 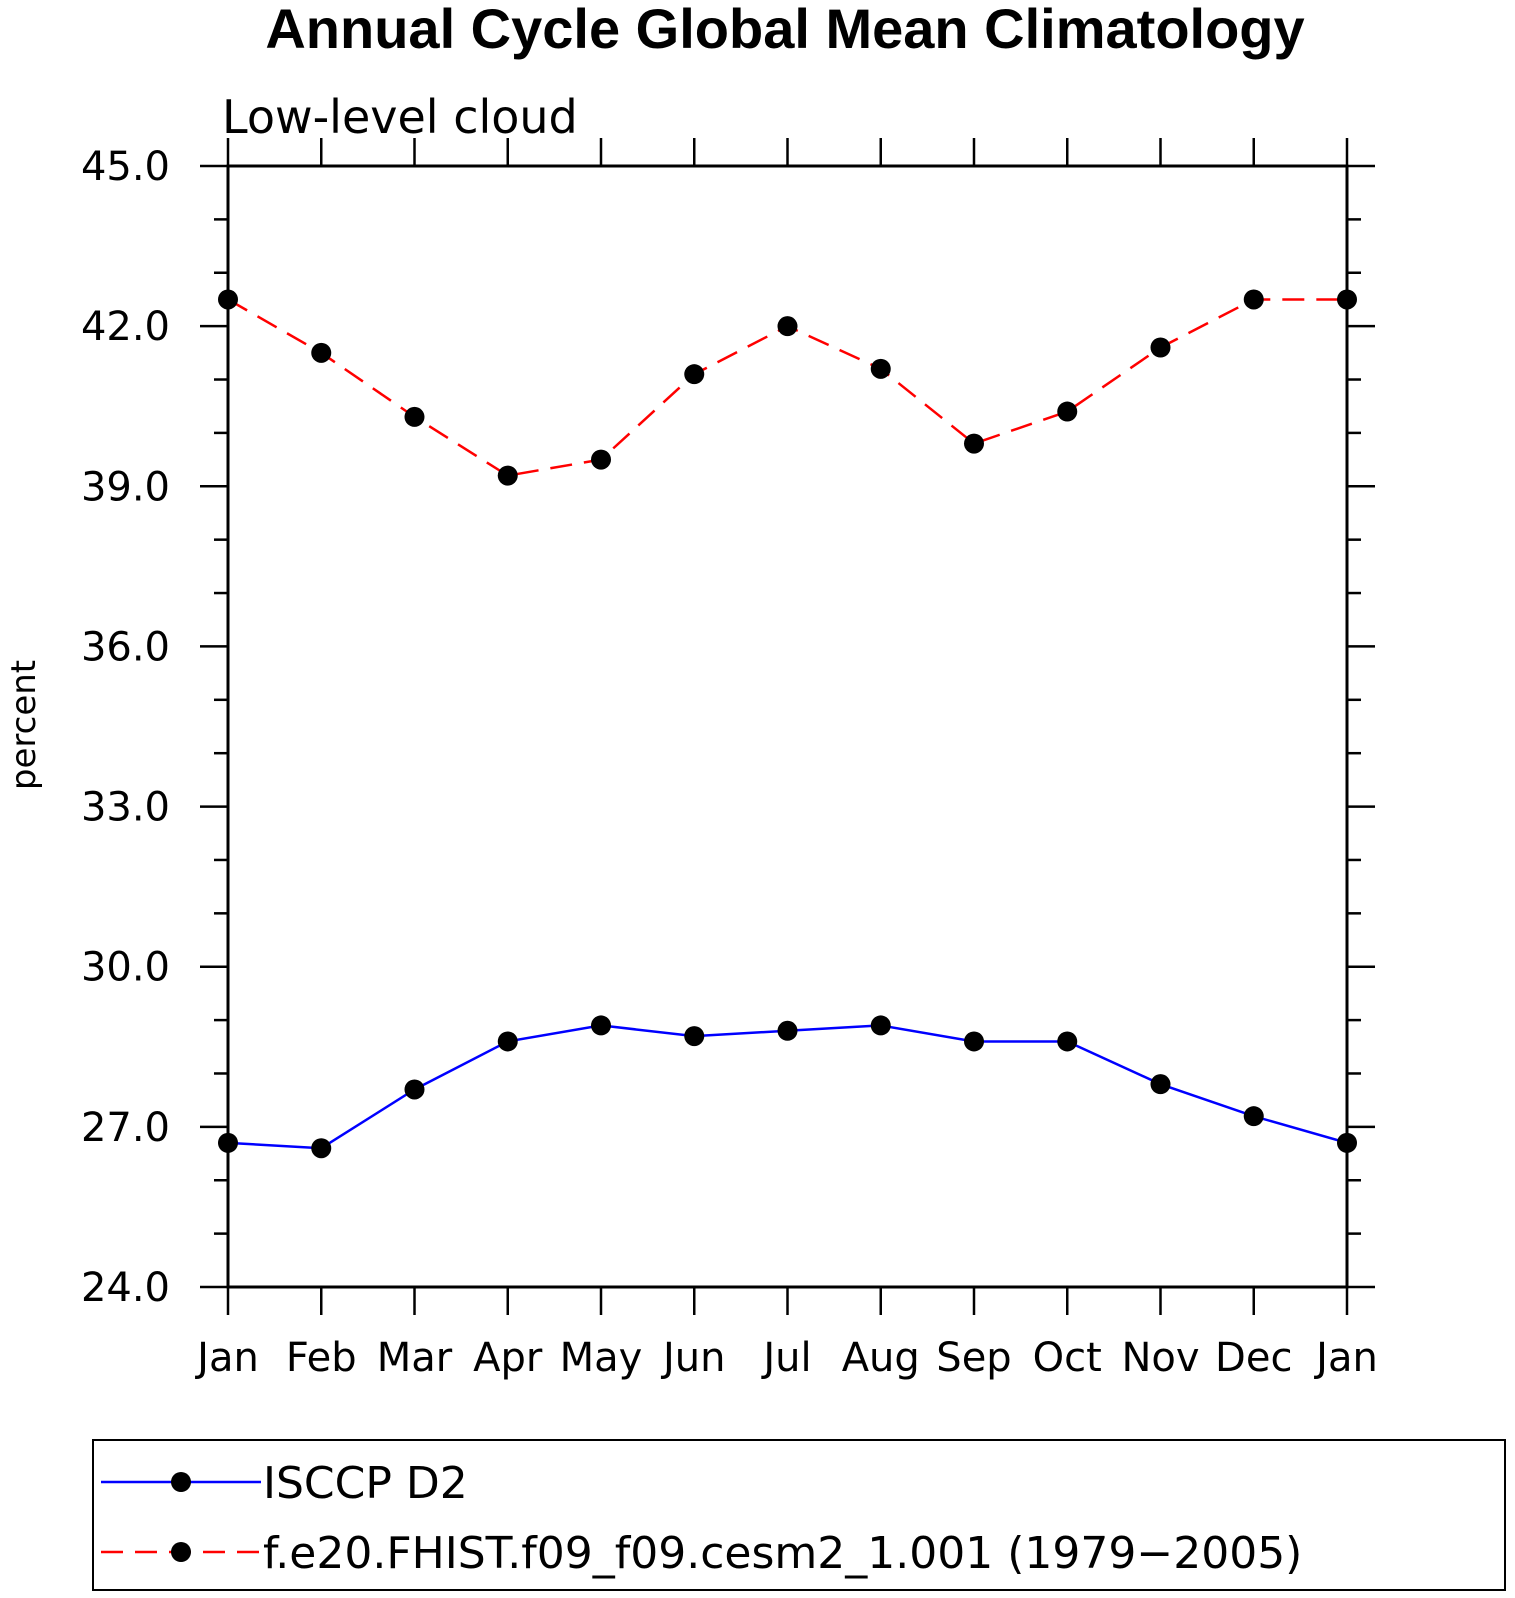 I want to click on chart-title: Annual Cycle Global Mean Climatology, so click(x=784, y=30).